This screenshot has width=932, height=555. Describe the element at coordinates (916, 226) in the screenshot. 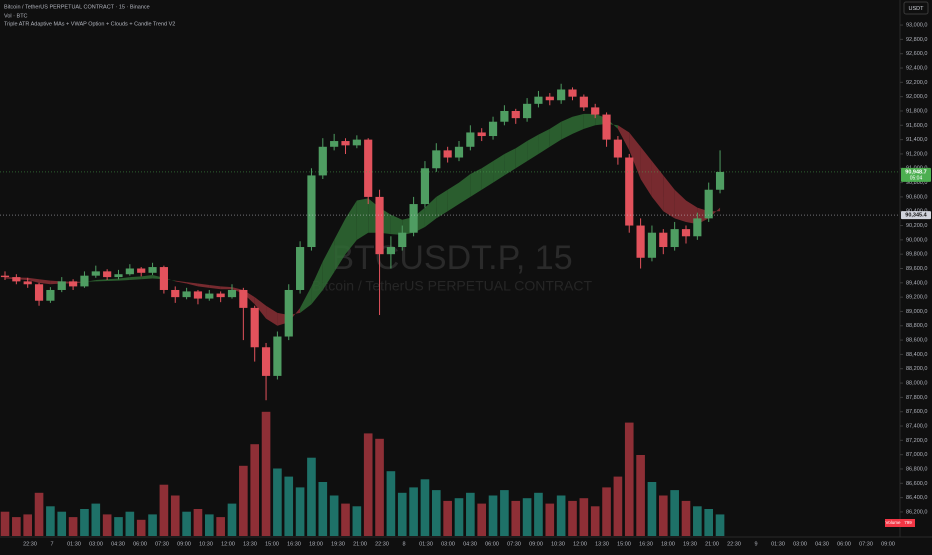

I see `y-tick-label: 90,200,0` at that location.